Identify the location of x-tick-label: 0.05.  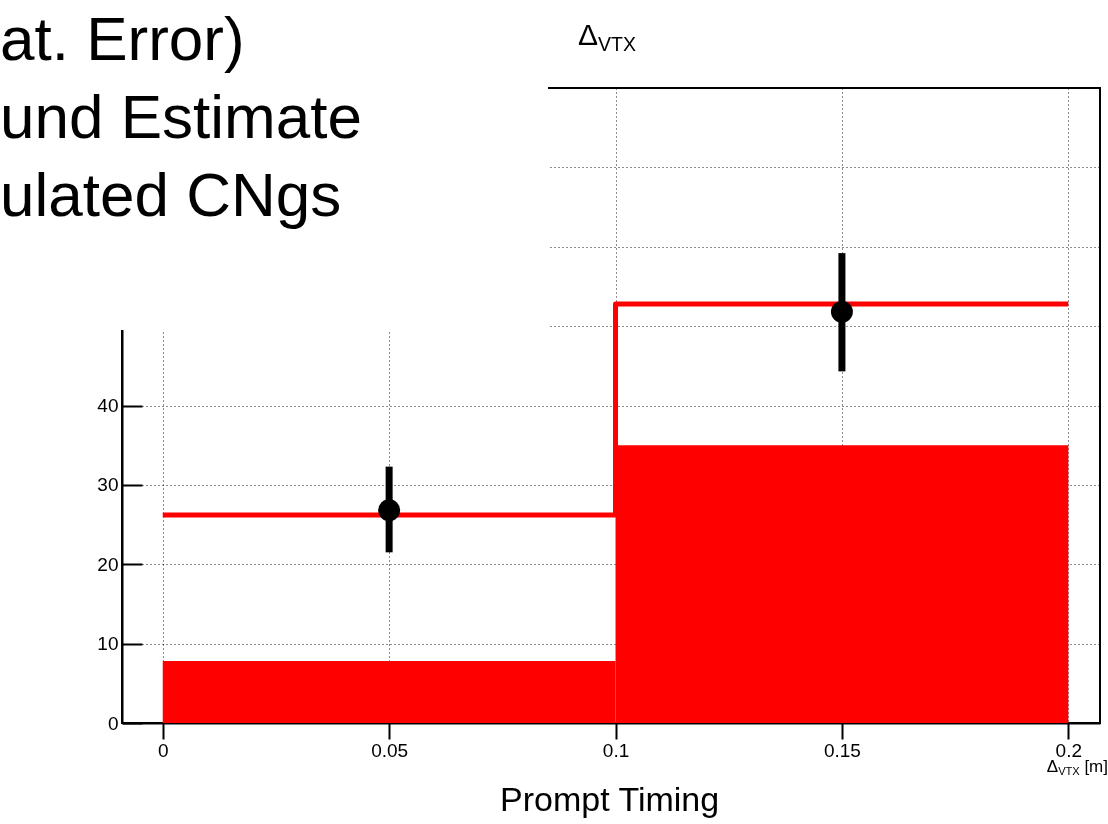
(390, 750).